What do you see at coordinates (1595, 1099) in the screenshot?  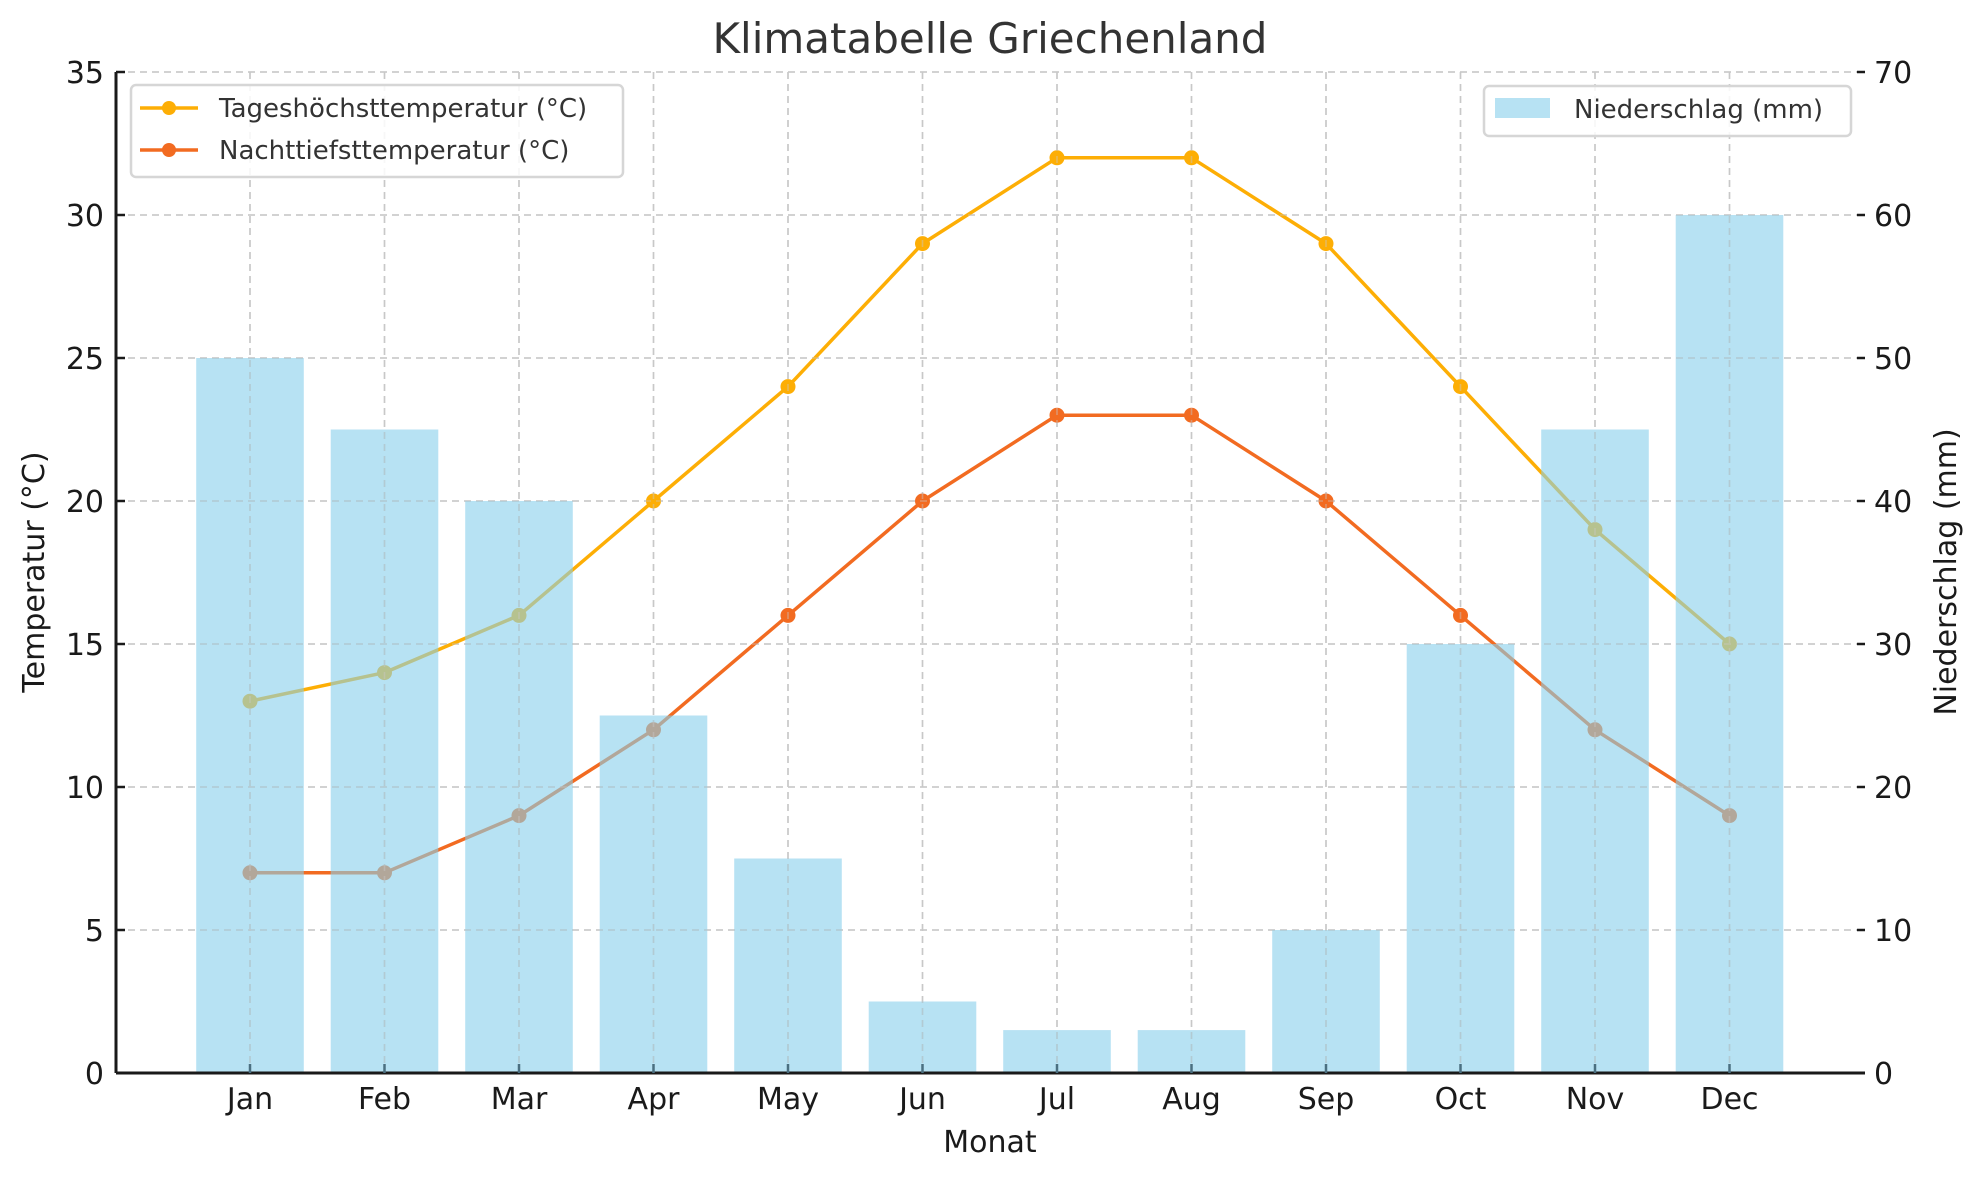 I see `x-tick-label: Nov` at bounding box center [1595, 1099].